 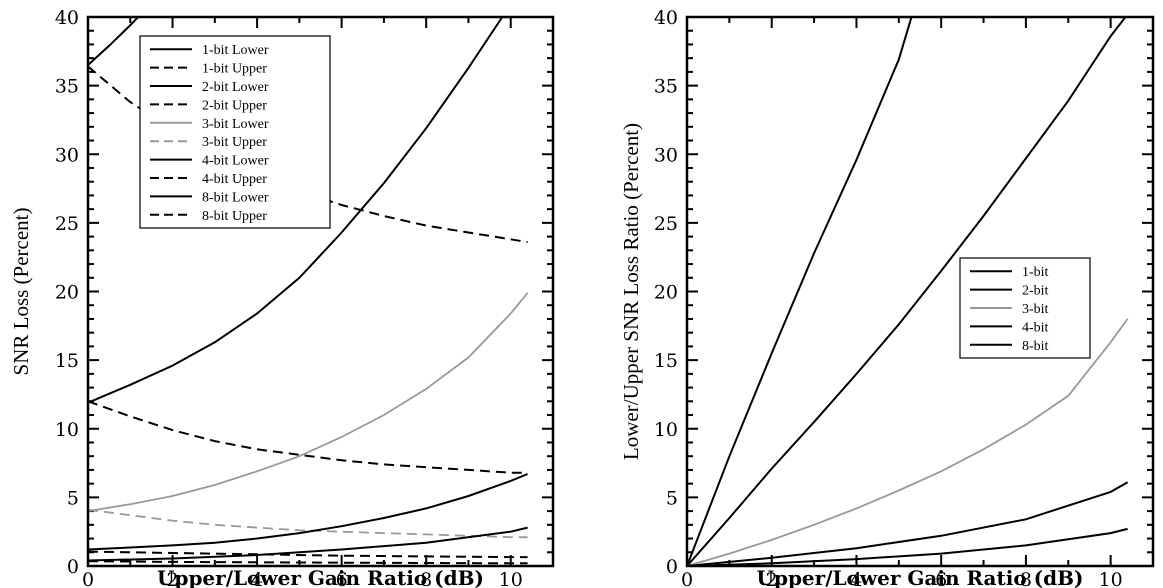 I want to click on legend-label-4-bit: 4-bit, so click(x=1035, y=327).